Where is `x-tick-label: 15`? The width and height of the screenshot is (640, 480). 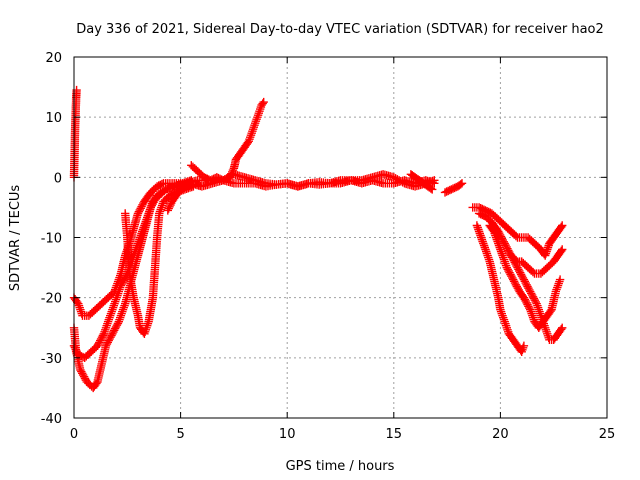 x-tick-label: 15 is located at coordinates (394, 434).